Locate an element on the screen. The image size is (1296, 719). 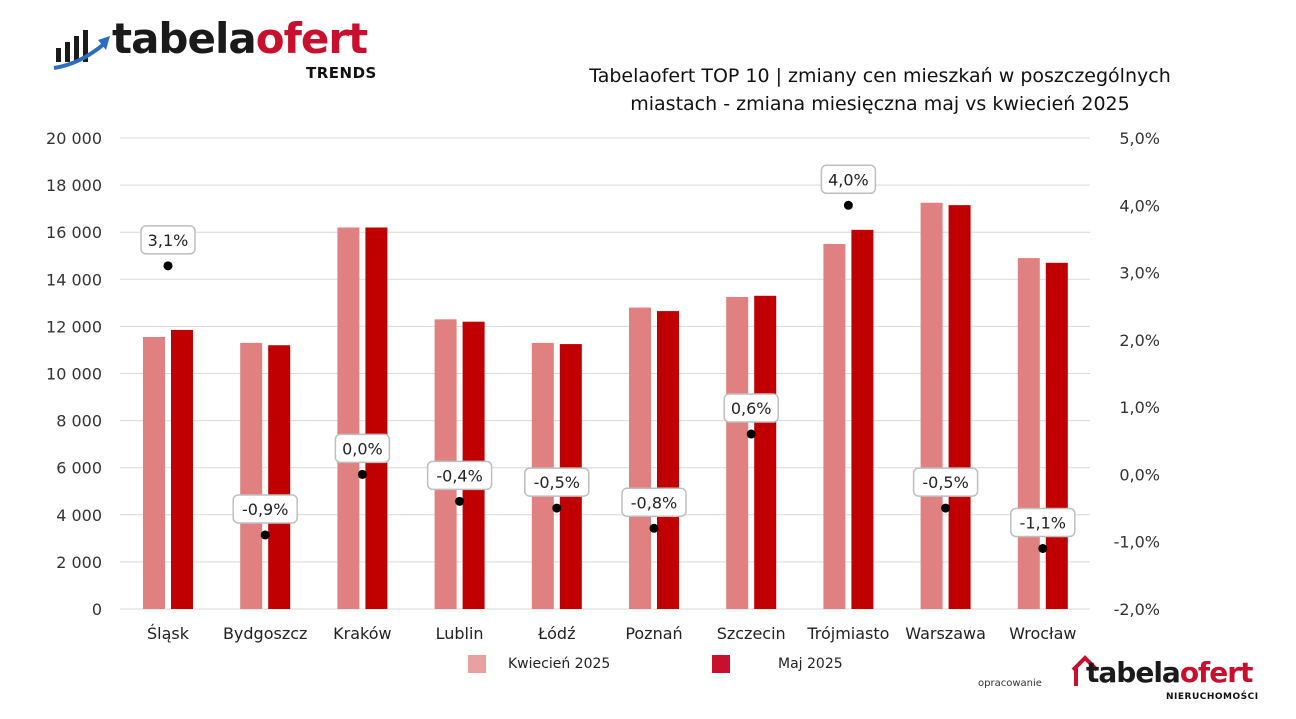
footer-prefix: opracowanie is located at coordinates (1010, 683).